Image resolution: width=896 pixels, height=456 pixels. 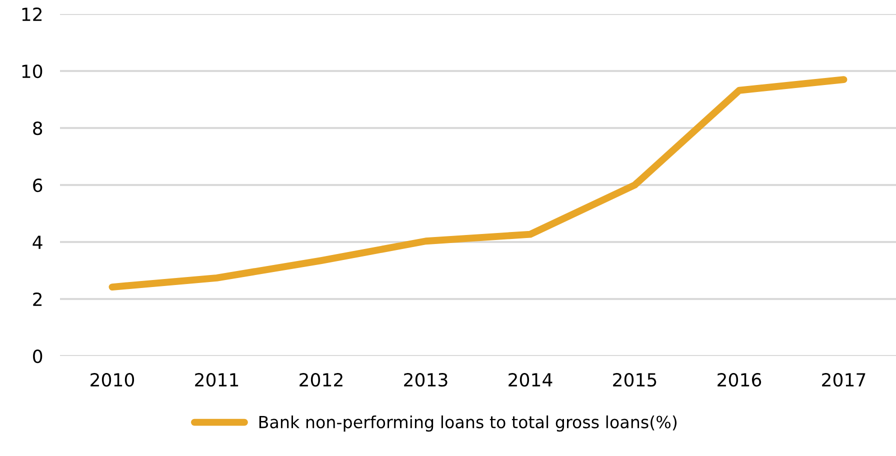 I want to click on x-tick-label: 2014, so click(x=530, y=379).